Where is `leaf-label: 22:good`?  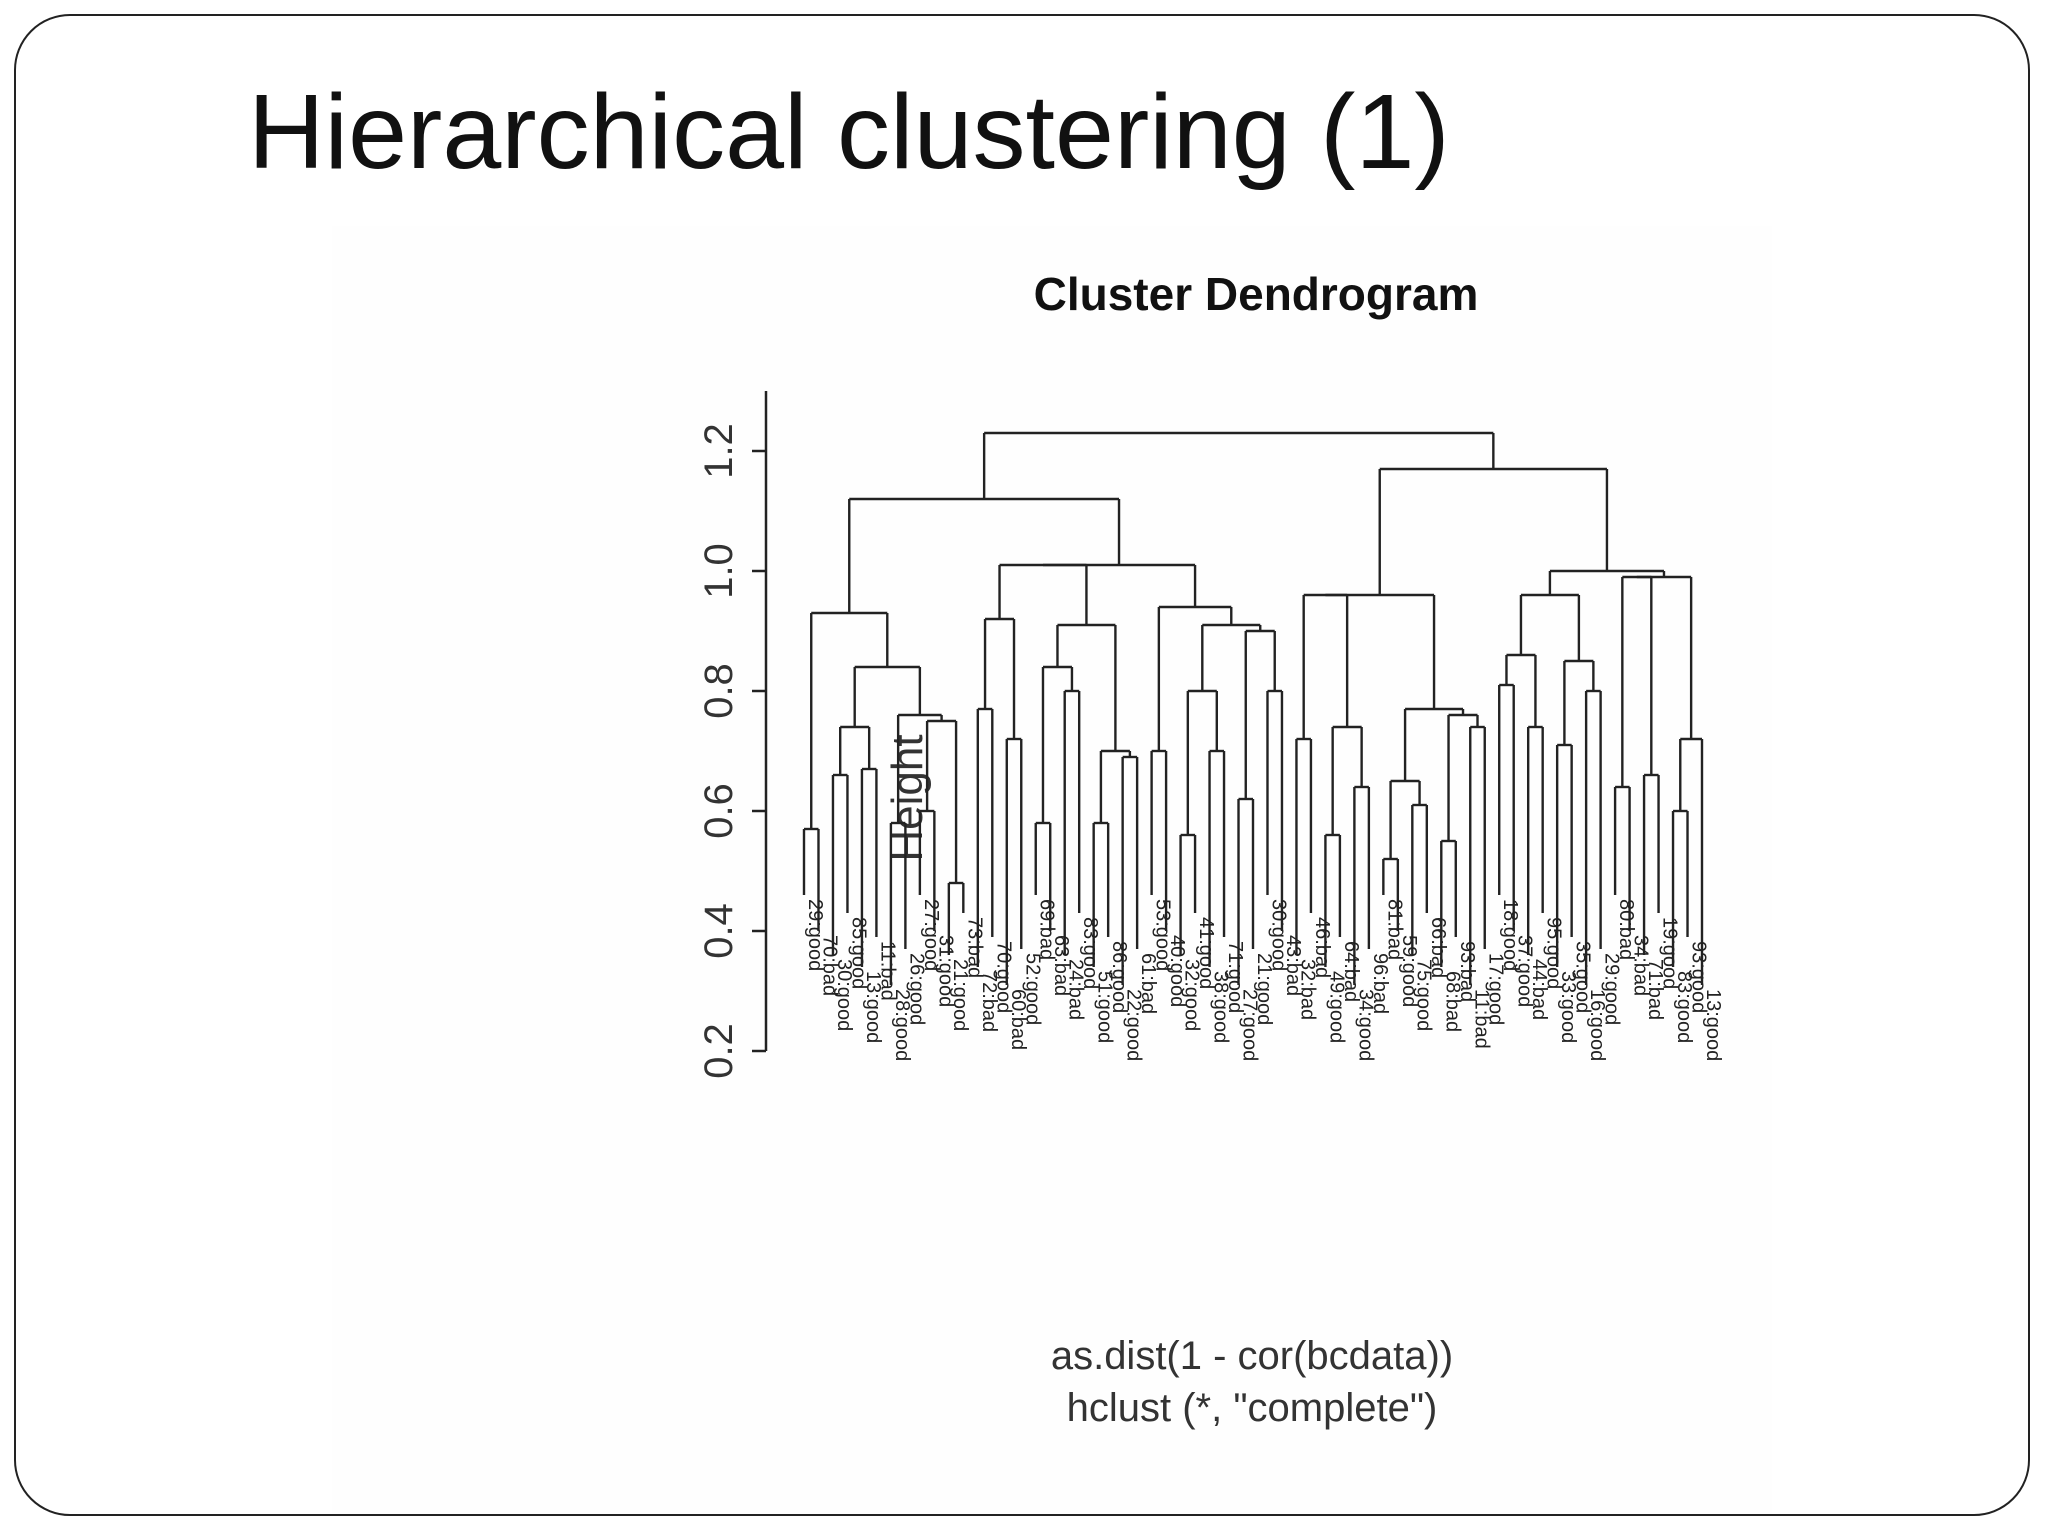
leaf-label: 22:good is located at coordinates (1134, 1025).